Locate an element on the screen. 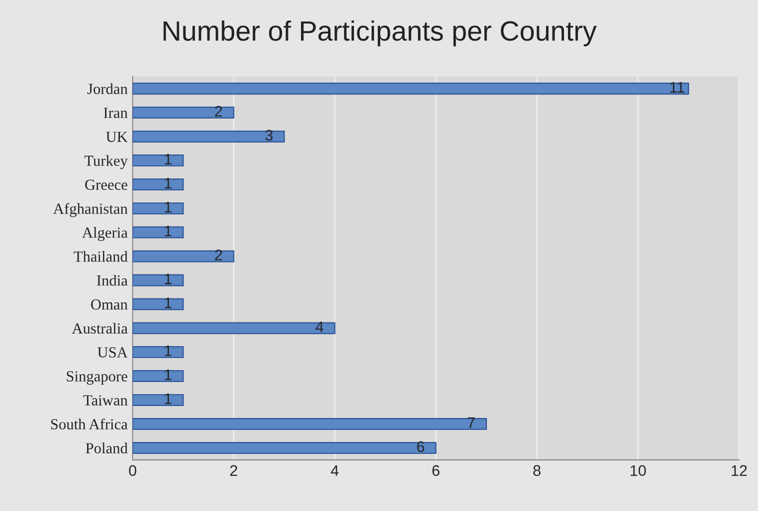 This screenshot has width=758, height=511. y-tick-label: Australia is located at coordinates (100, 328).